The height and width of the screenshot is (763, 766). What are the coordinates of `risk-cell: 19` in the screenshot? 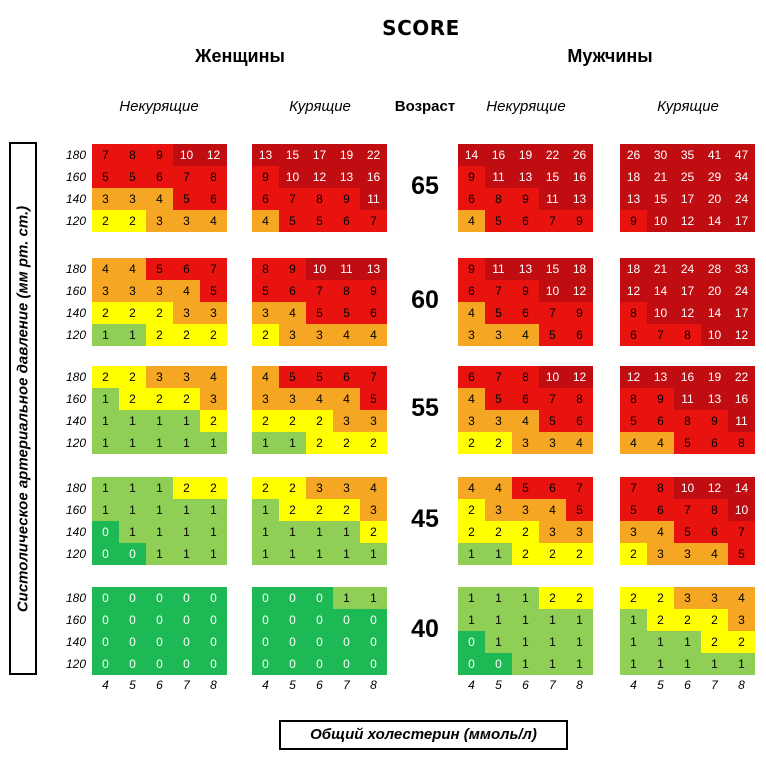 It's located at (525, 155).